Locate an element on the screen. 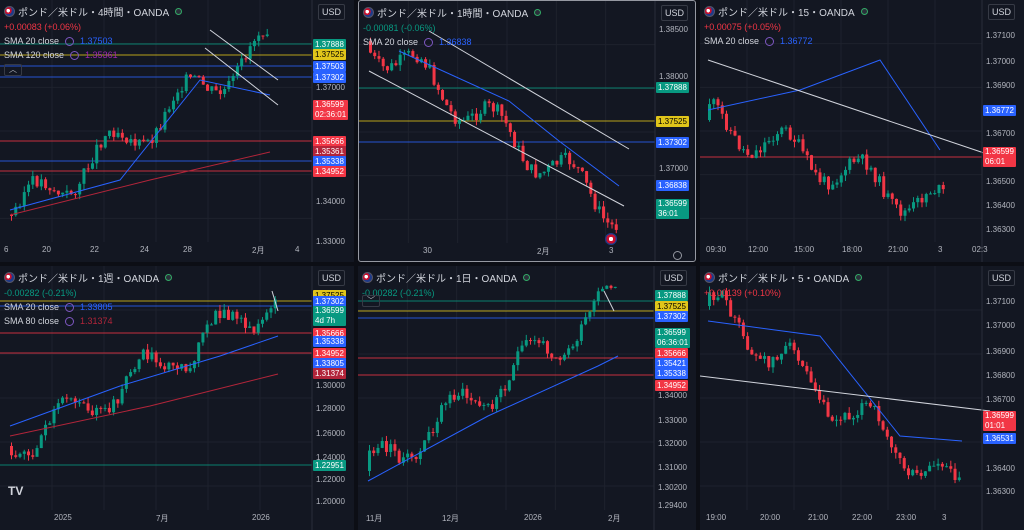  gbp-usd-flag-icon is located at coordinates (9, 277).